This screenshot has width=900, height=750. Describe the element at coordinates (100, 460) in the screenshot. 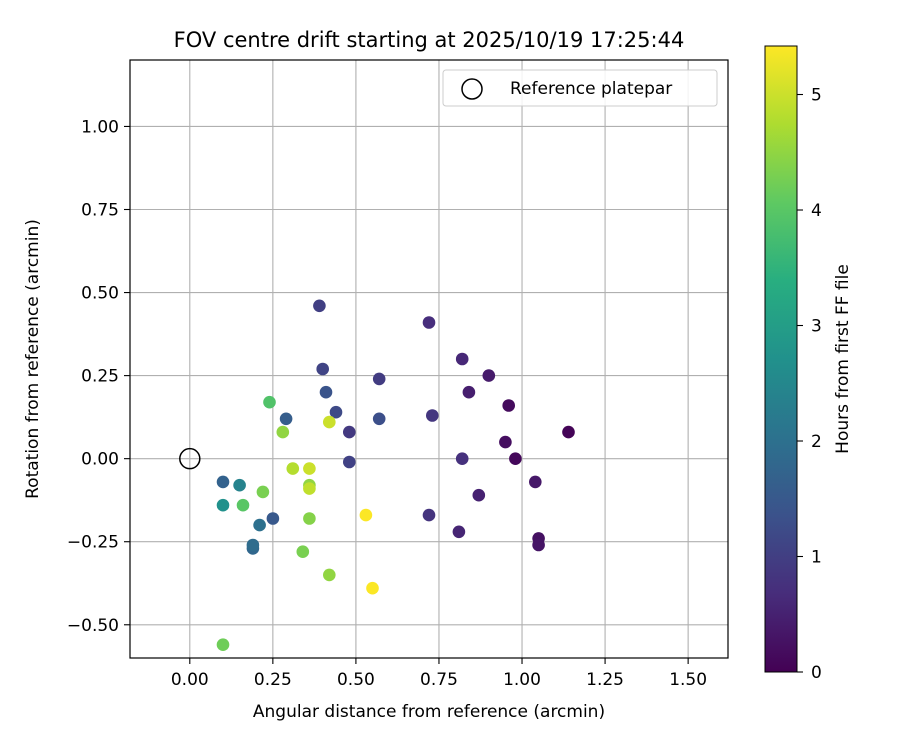

I see `y-tick-label: 0.00` at that location.